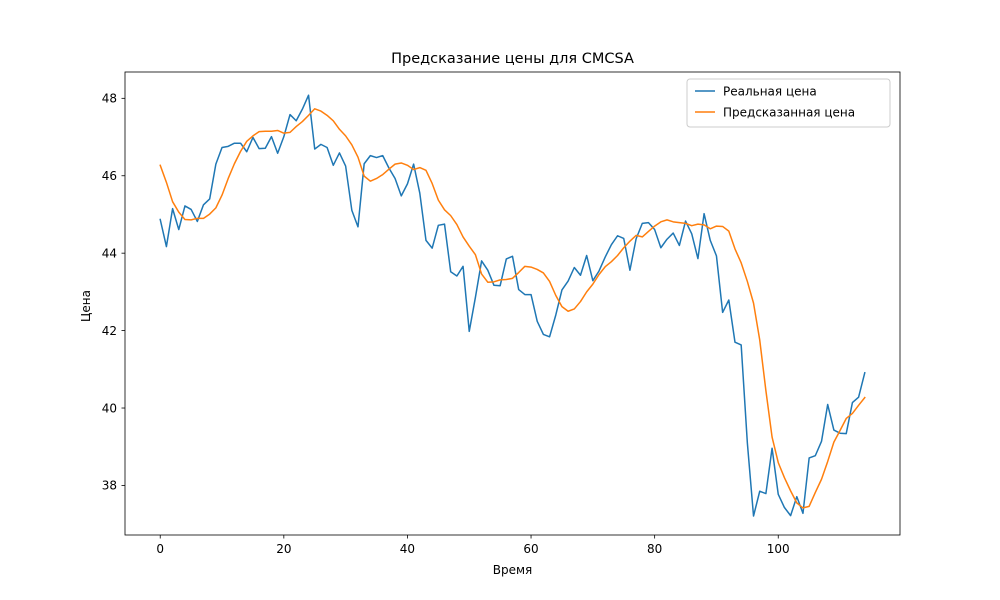 Image resolution: width=1000 pixels, height=600 pixels. I want to click on x-tick-label: 20, so click(283, 549).